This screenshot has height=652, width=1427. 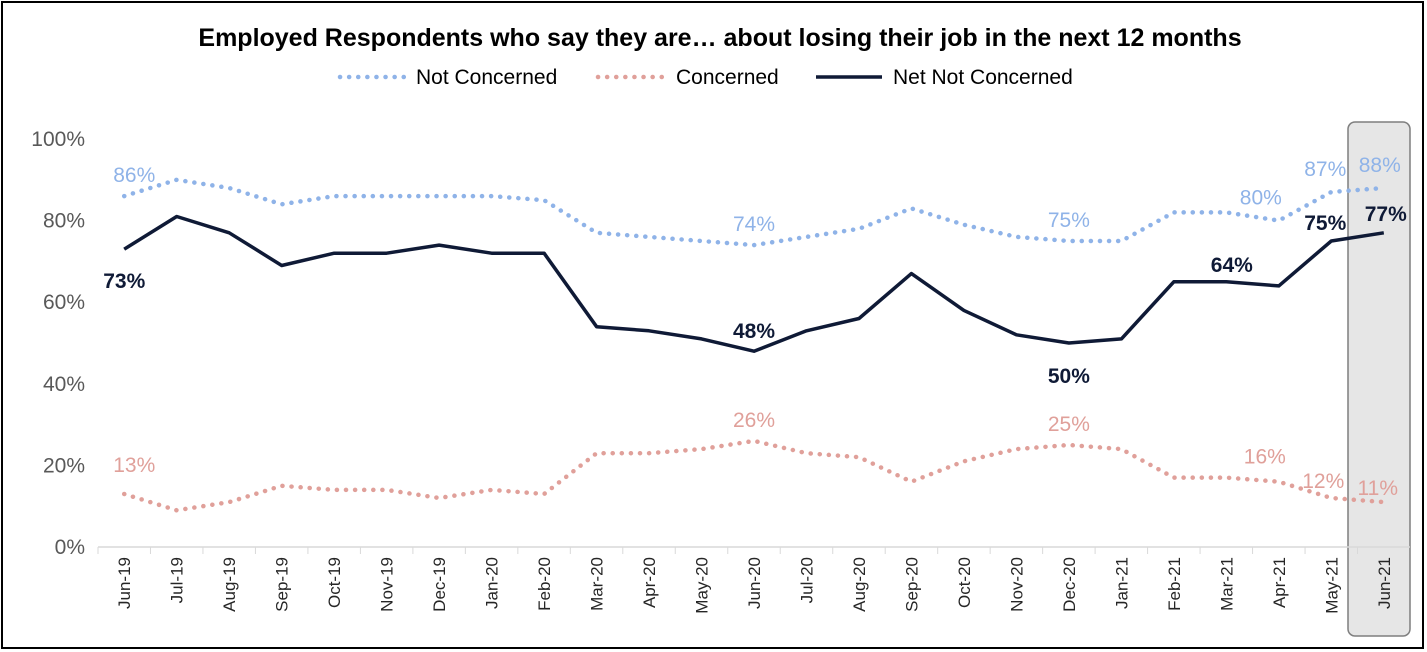 I want to click on data-label-net-not-concerned: 50%, so click(x=1069, y=376).